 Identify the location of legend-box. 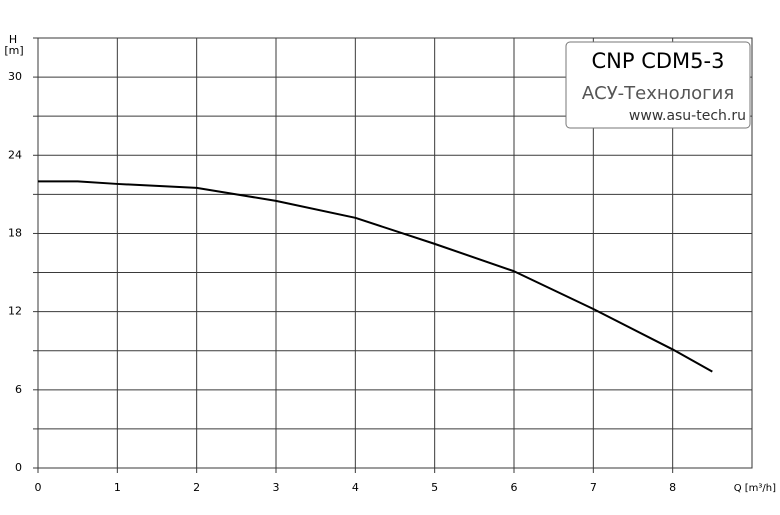
(658, 85).